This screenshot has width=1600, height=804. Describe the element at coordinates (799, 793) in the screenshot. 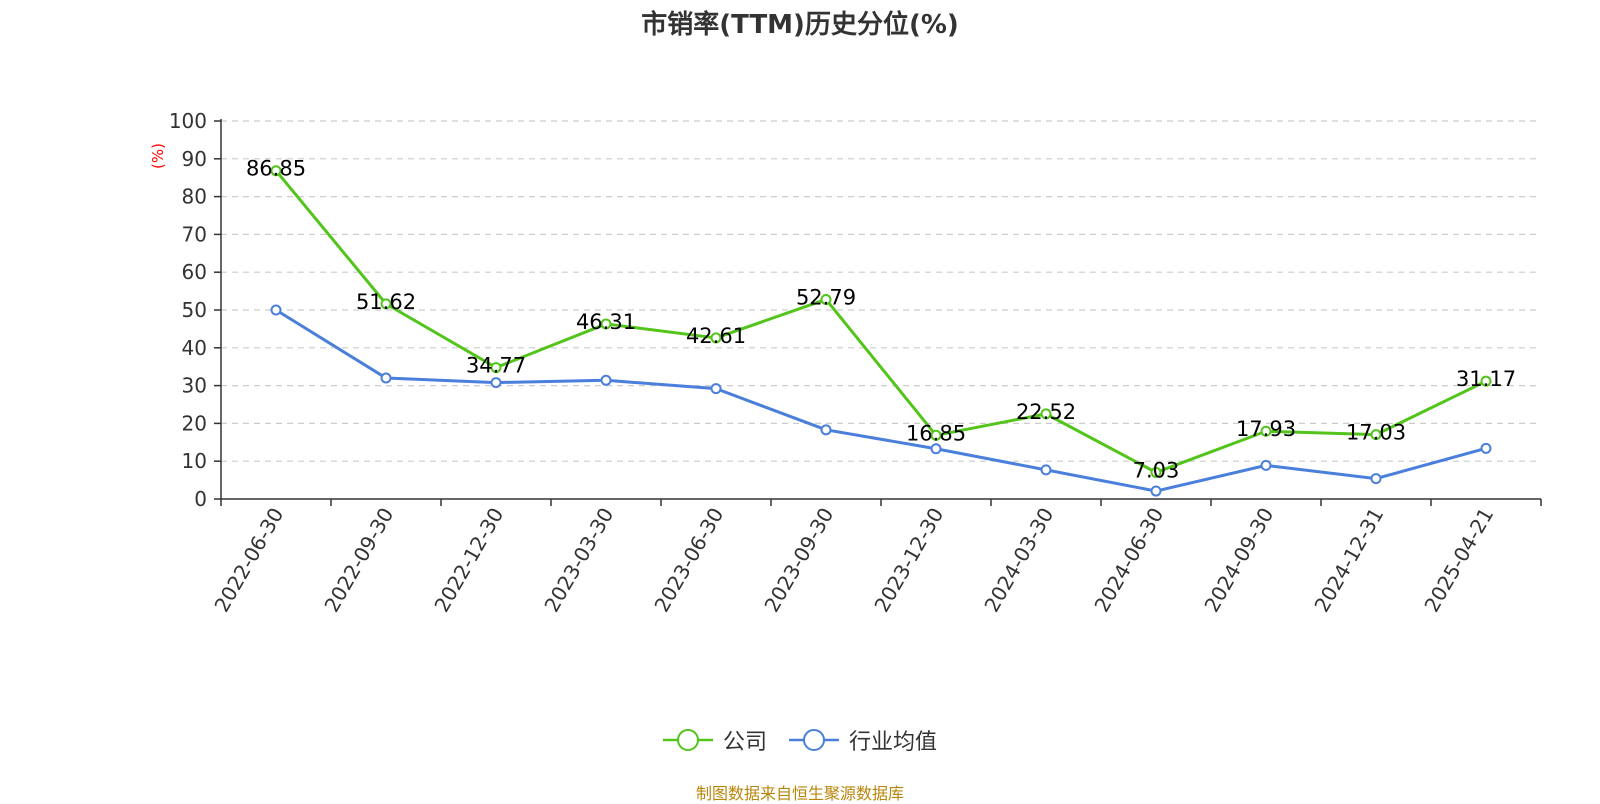

I see `data-source-note: 制图数据来自恒生聚源数据库` at that location.